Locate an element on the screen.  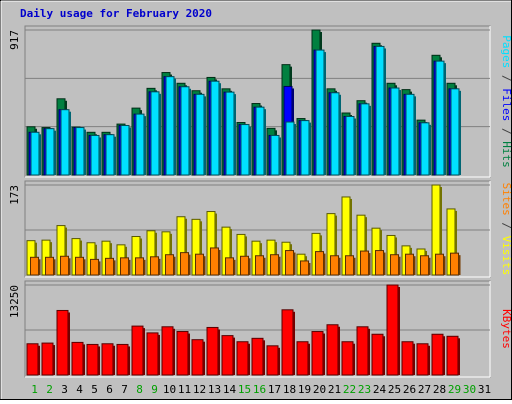
day-tick-label: 28 is located at coordinates (439, 389).